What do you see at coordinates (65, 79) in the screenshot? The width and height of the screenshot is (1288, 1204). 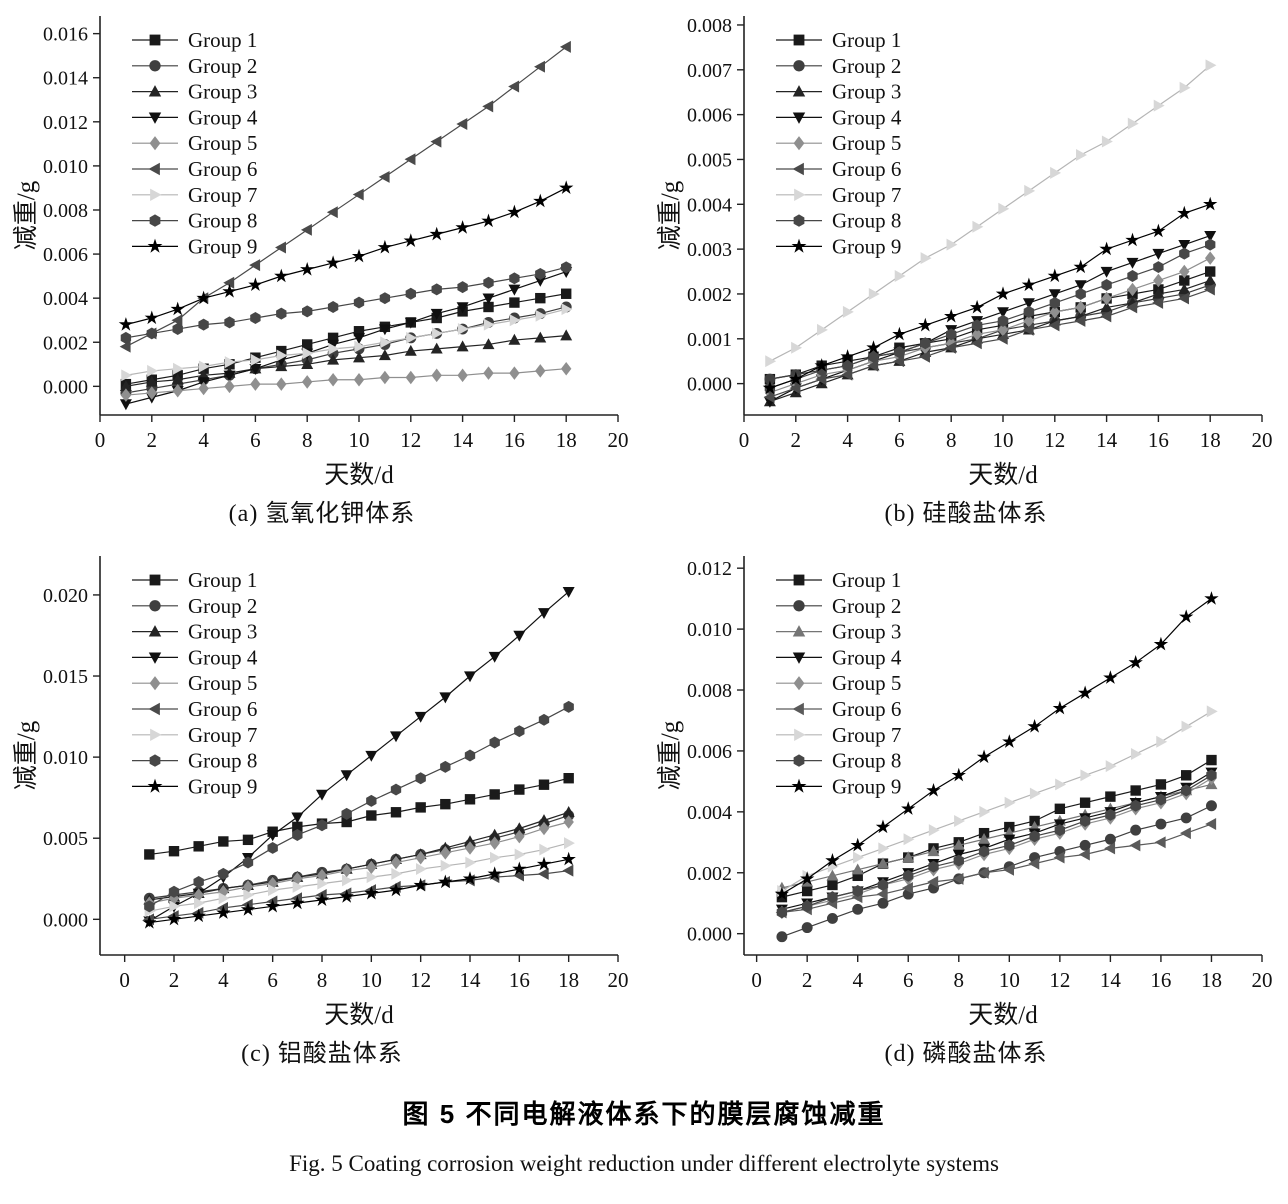 I see `svg-text: 0.014` at bounding box center [65, 79].